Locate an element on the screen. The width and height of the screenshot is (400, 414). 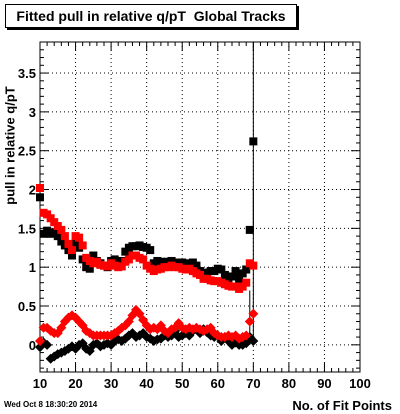
y-tick-label: 0 is located at coordinates (32, 345).